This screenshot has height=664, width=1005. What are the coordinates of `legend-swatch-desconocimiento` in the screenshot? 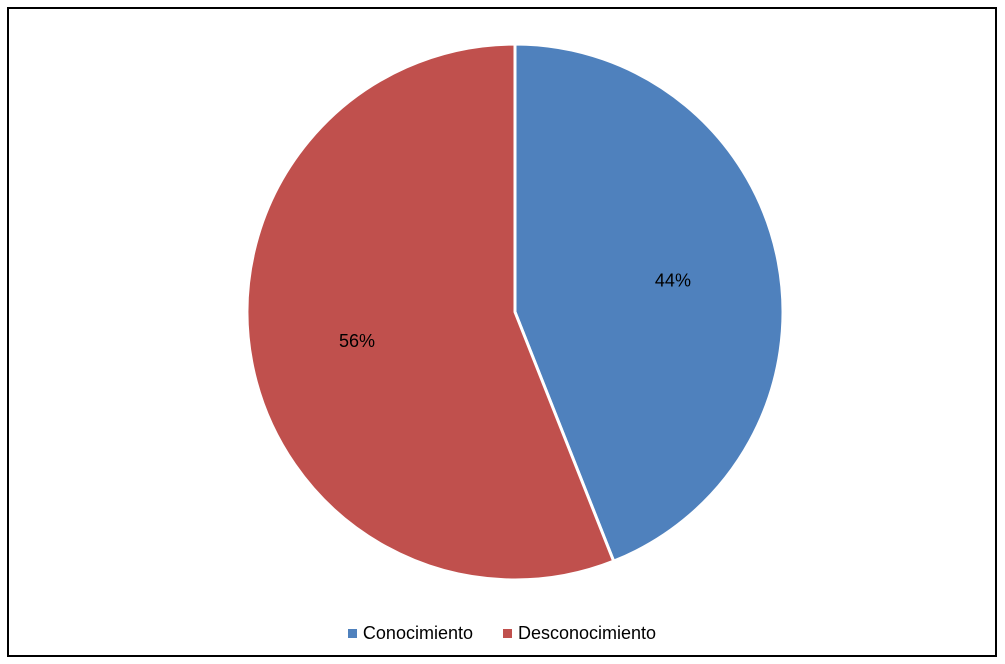 It's located at (507, 633).